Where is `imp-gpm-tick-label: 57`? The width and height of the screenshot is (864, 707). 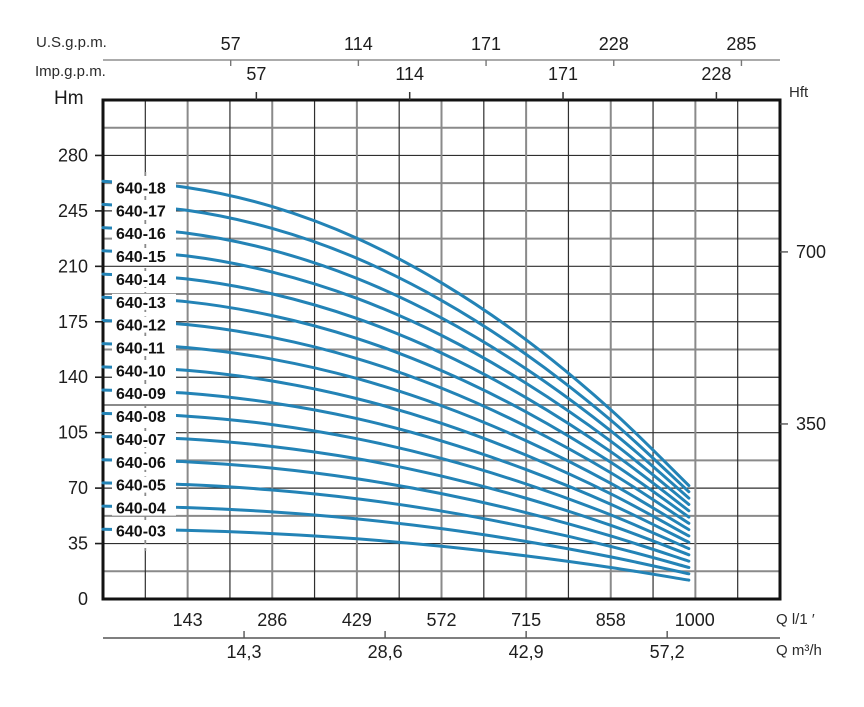
imp-gpm-tick-label: 57 is located at coordinates (256, 74).